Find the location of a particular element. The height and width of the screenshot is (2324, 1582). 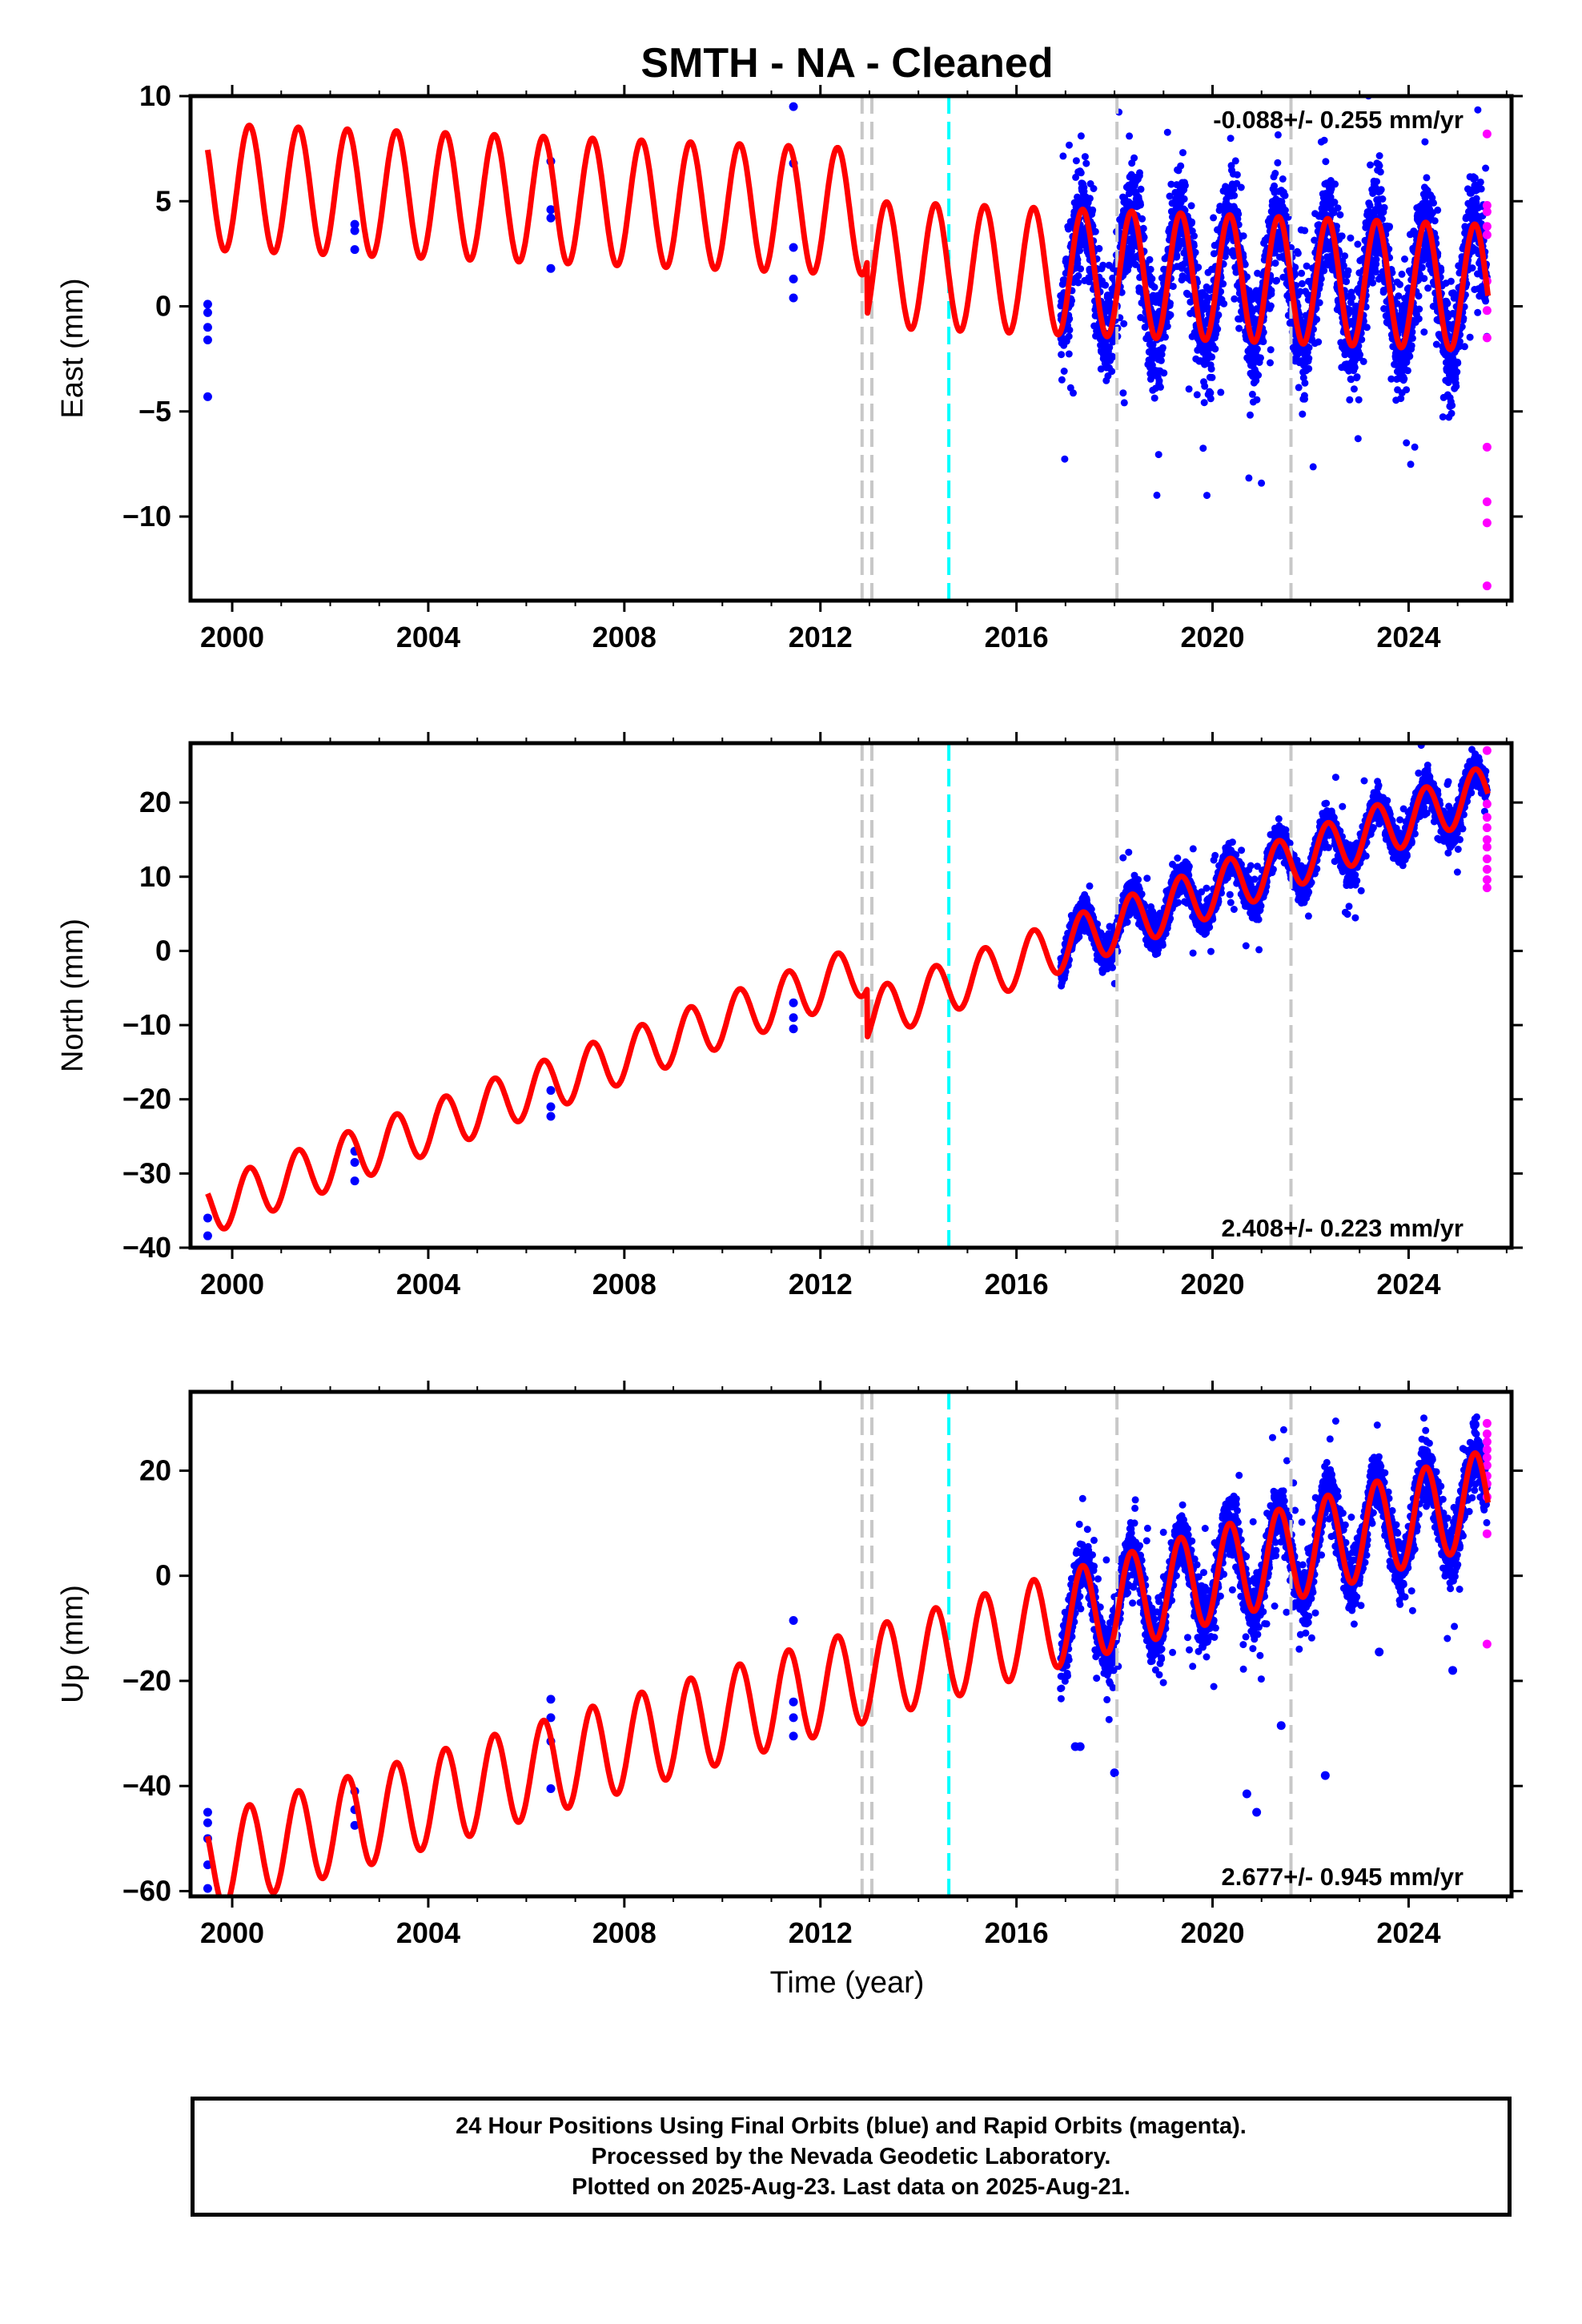

y-axis-label: East (mm) is located at coordinates (73, 348).